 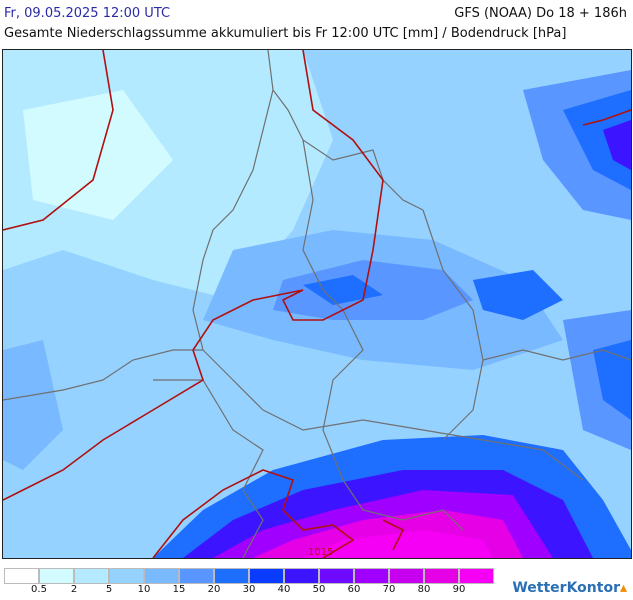 What do you see at coordinates (398, 544) in the screenshot?
I see `precip-alps-max` at bounding box center [398, 544].